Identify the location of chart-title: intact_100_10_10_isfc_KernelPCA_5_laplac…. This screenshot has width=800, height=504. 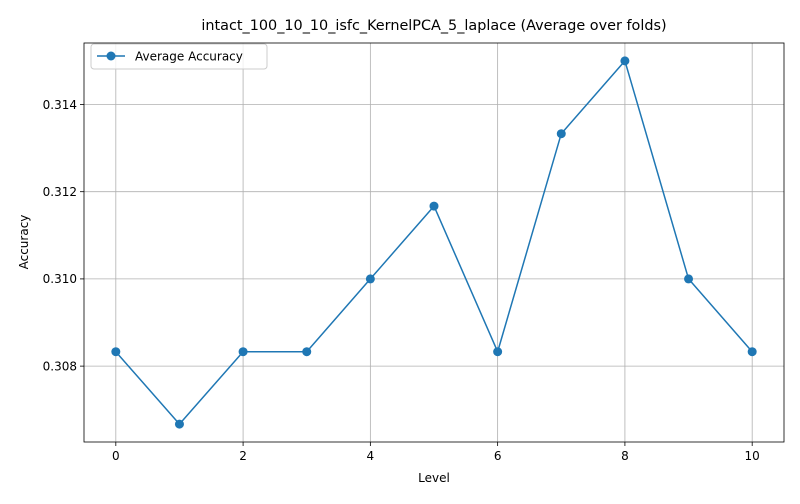
(433, 26).